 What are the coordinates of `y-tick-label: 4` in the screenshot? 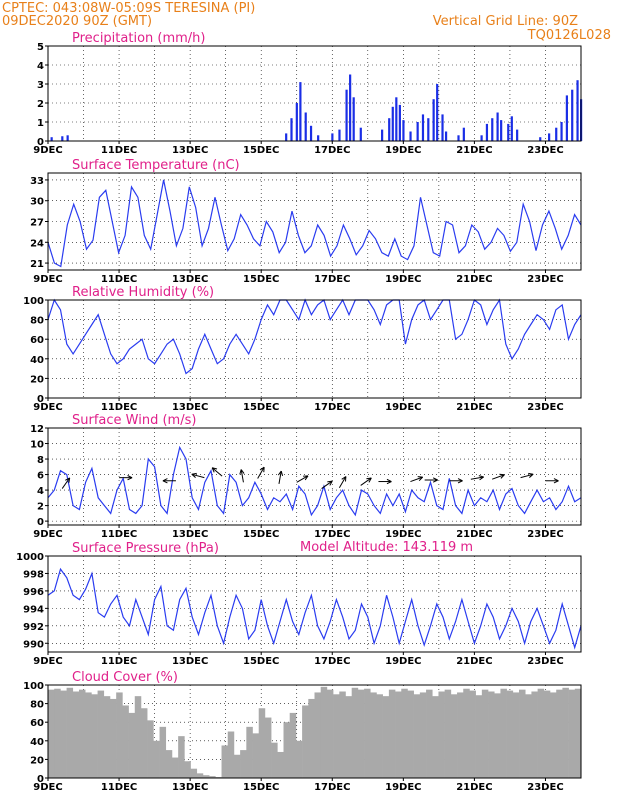 It's located at (40, 66).